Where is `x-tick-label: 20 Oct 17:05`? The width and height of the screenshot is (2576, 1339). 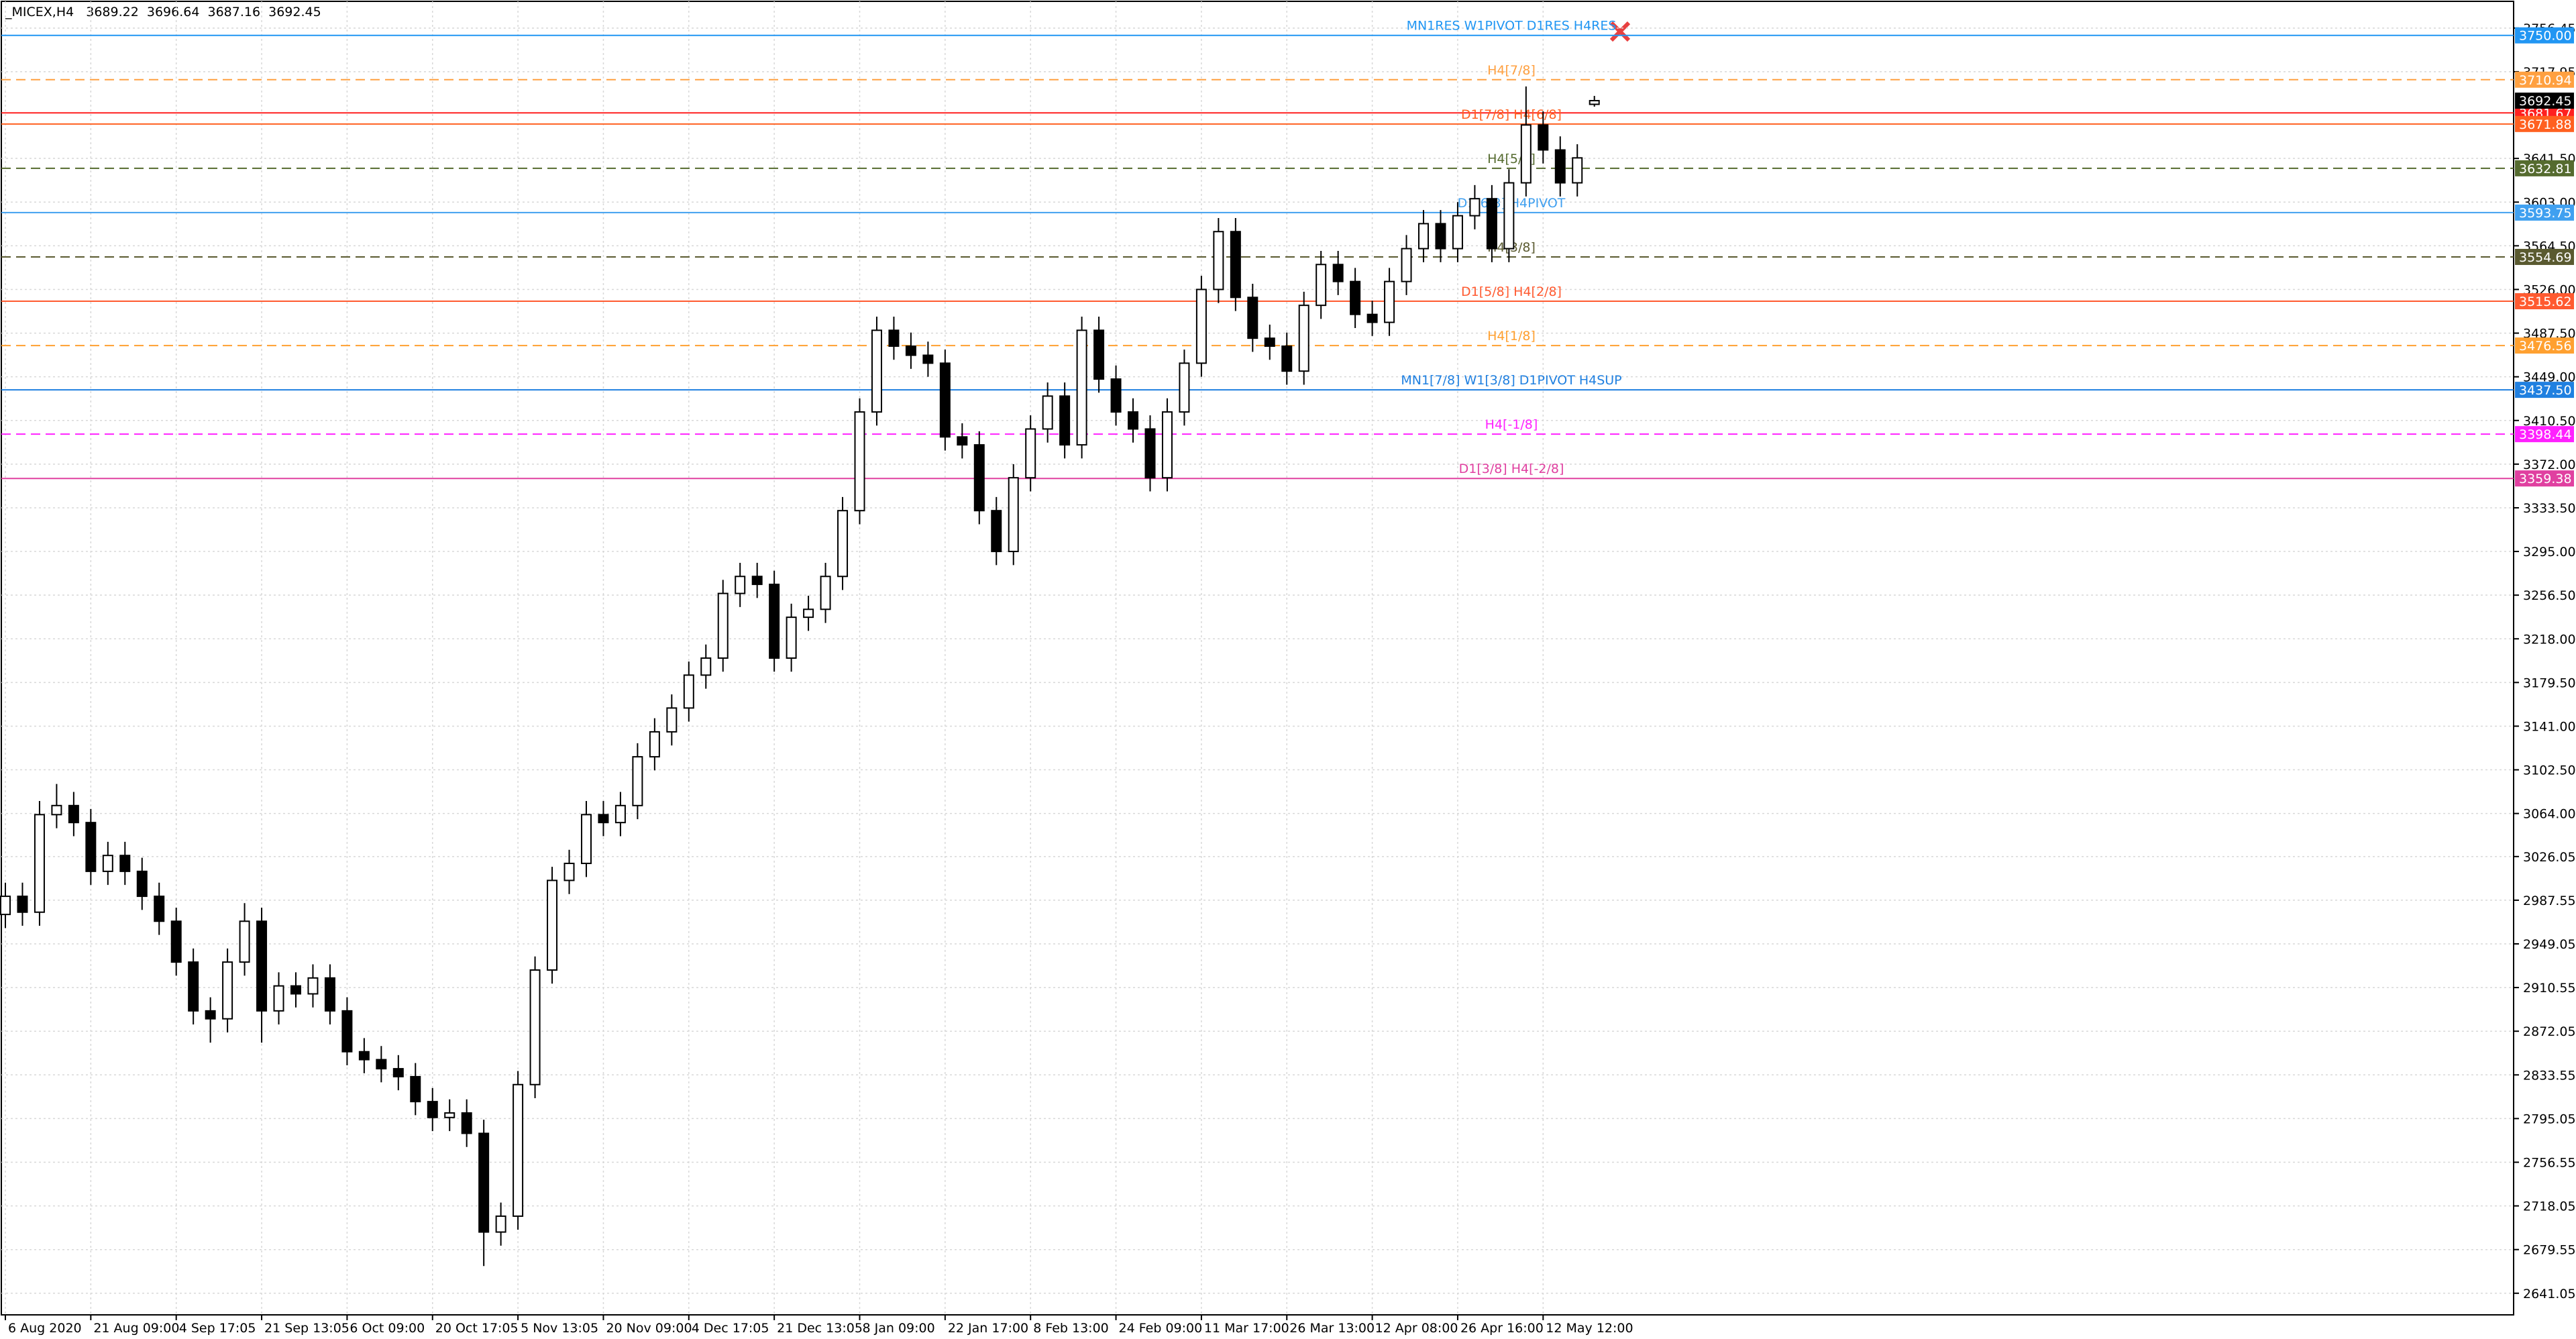 x-tick-label: 20 Oct 17:05 is located at coordinates (477, 1328).